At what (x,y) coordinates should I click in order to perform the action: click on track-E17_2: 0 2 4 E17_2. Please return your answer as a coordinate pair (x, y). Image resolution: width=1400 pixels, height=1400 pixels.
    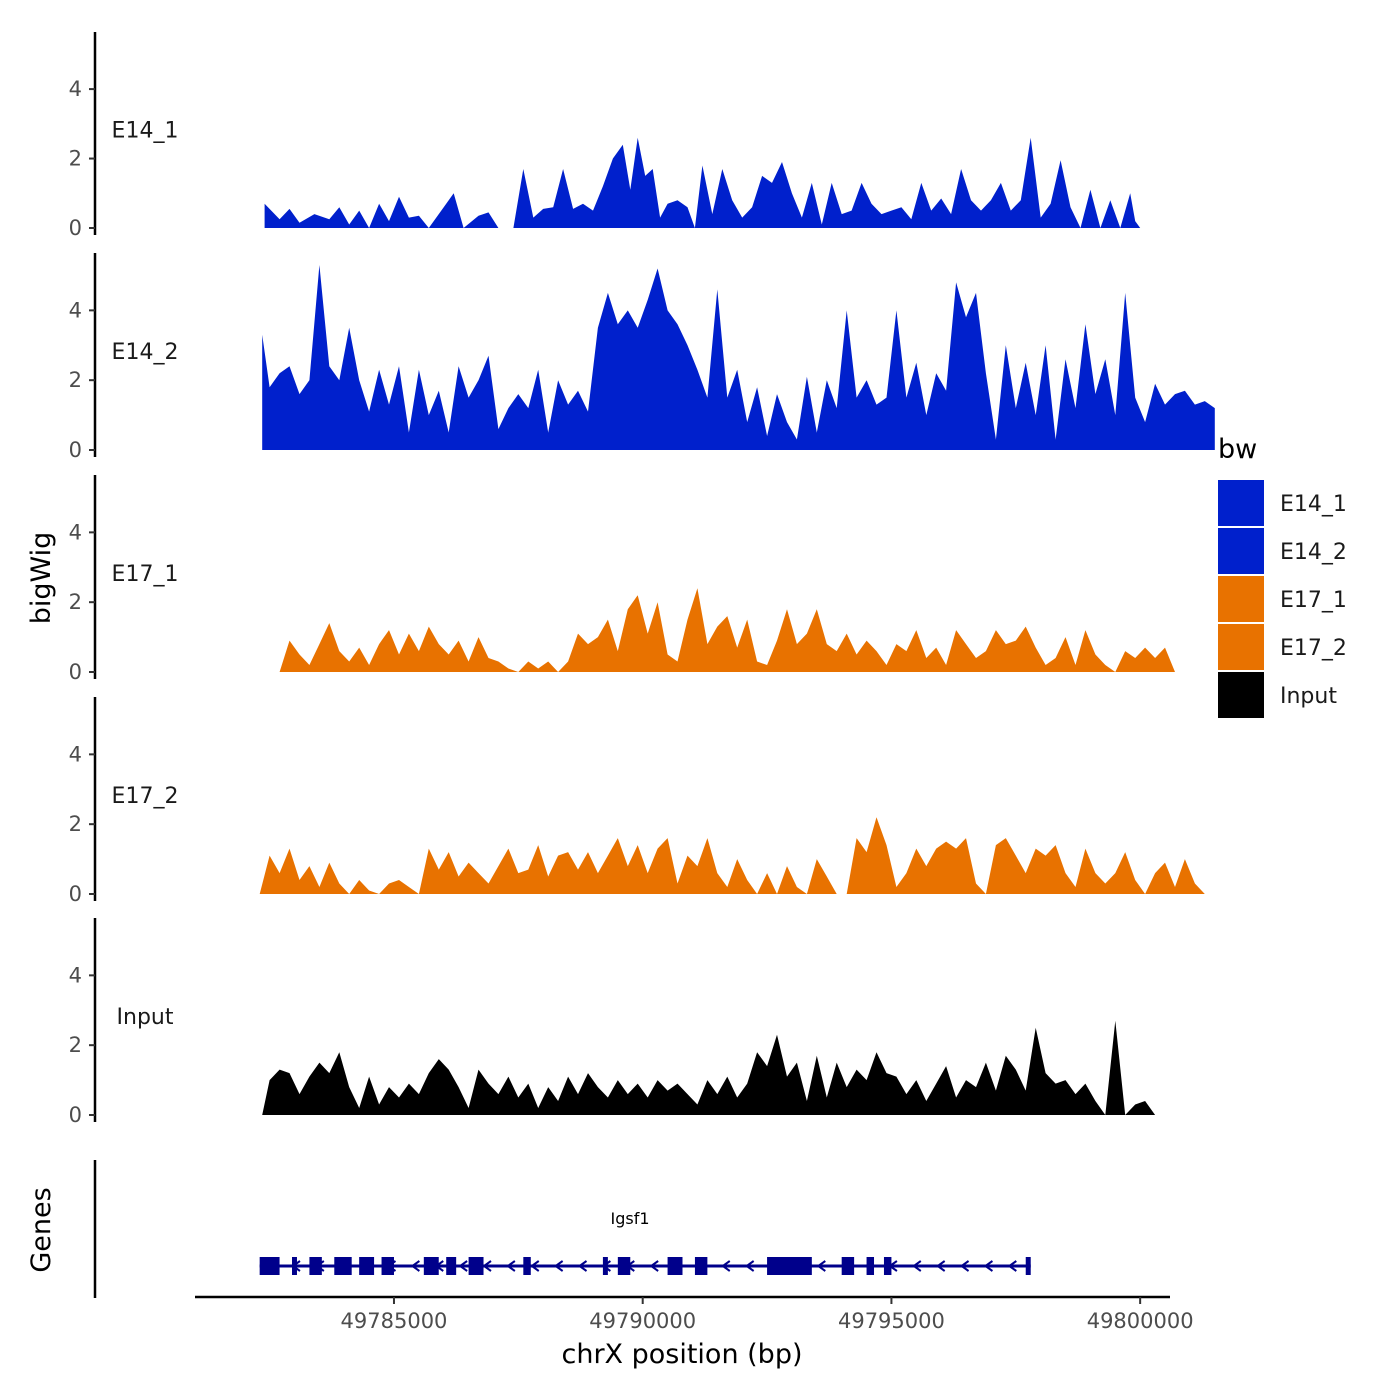
    Looking at the image, I should click on (637, 801).